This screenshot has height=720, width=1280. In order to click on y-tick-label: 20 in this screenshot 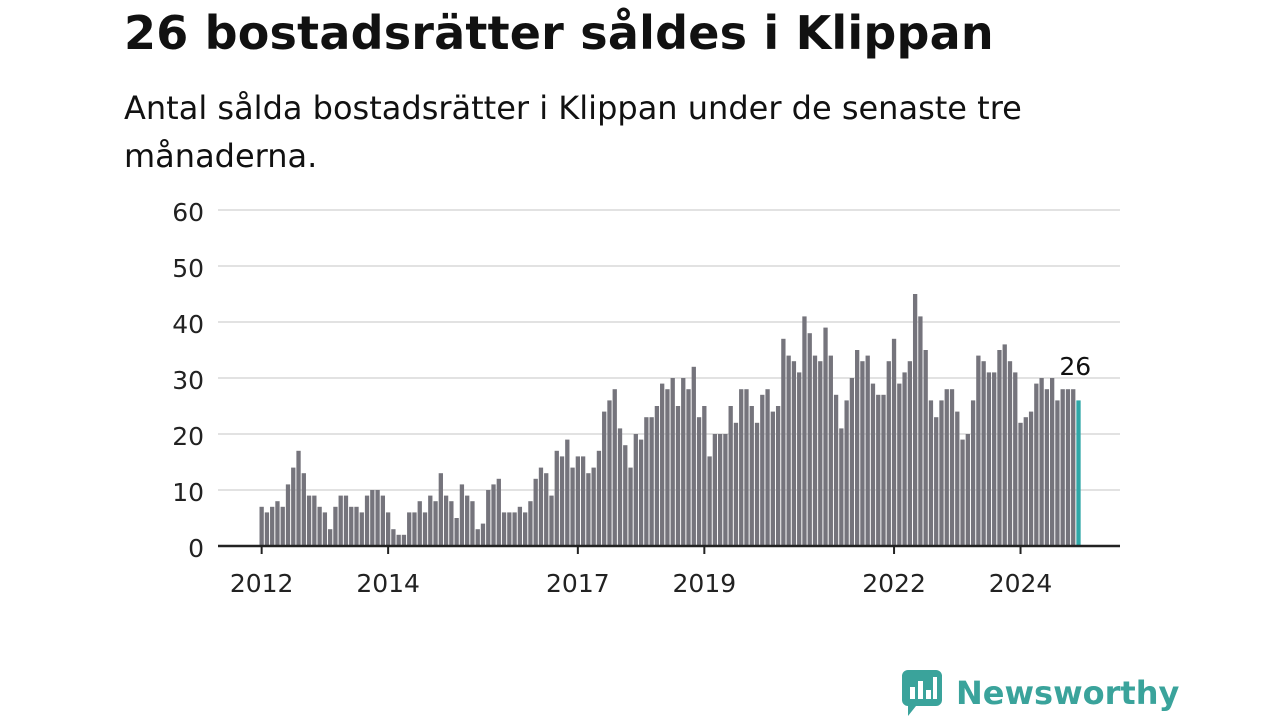, I will do `click(188, 436)`.